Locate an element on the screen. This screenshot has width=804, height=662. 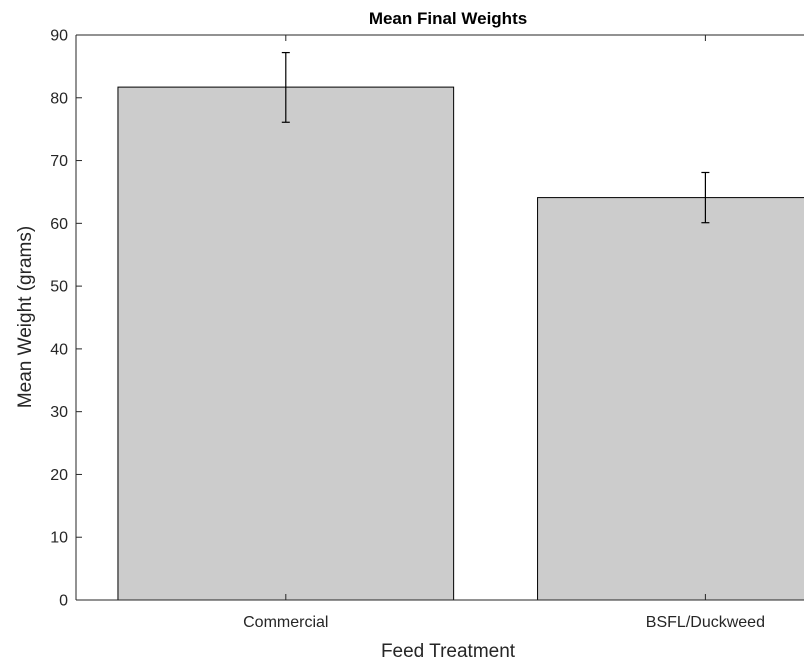
y-tick-label-9: 90 is located at coordinates (59, 36).